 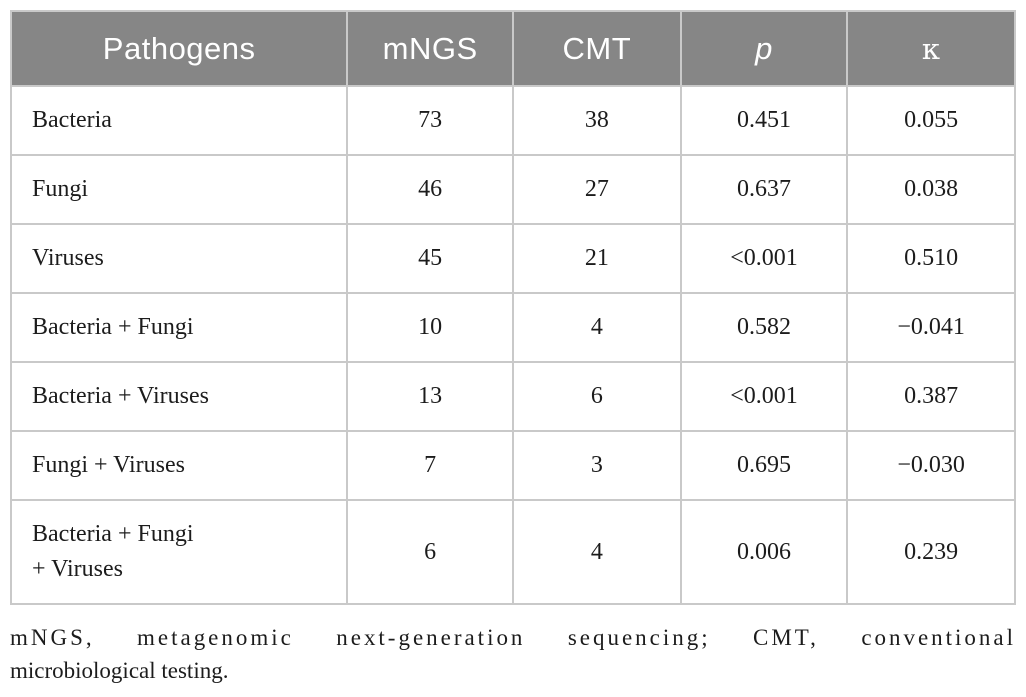 I want to click on pathogen-cell: Bacteria + Fungi, so click(x=179, y=327).